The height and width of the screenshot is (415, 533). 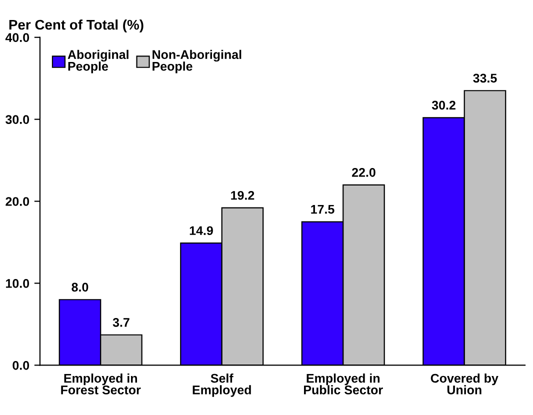 I want to click on data-label: 19.2, so click(x=242, y=195).